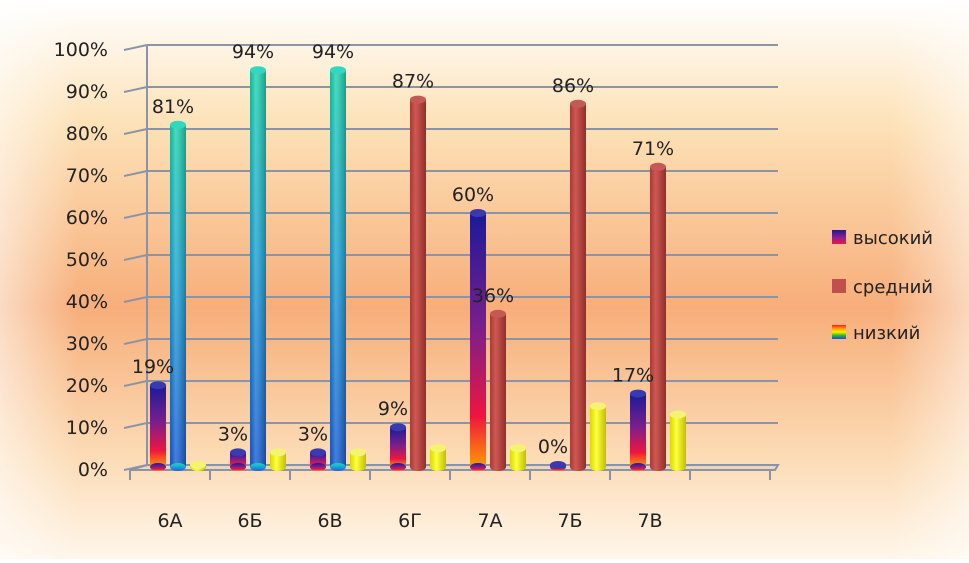 The height and width of the screenshot is (563, 969). I want to click on data-label: 60%, so click(473, 195).